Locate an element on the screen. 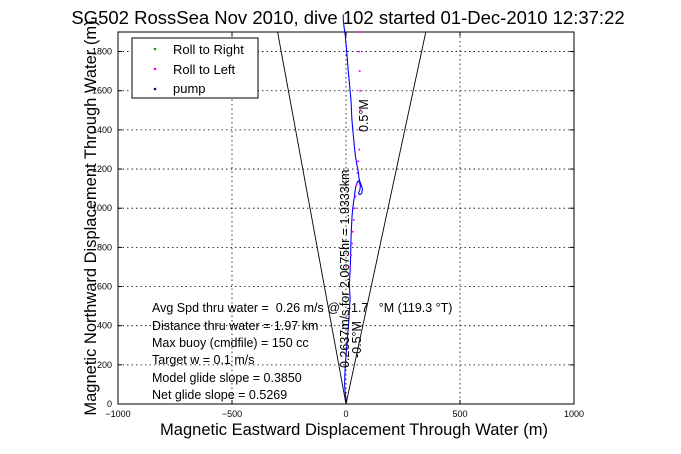 This screenshot has height=454, width=681. heading-label-upper: 0.5°M is located at coordinates (364, 115).